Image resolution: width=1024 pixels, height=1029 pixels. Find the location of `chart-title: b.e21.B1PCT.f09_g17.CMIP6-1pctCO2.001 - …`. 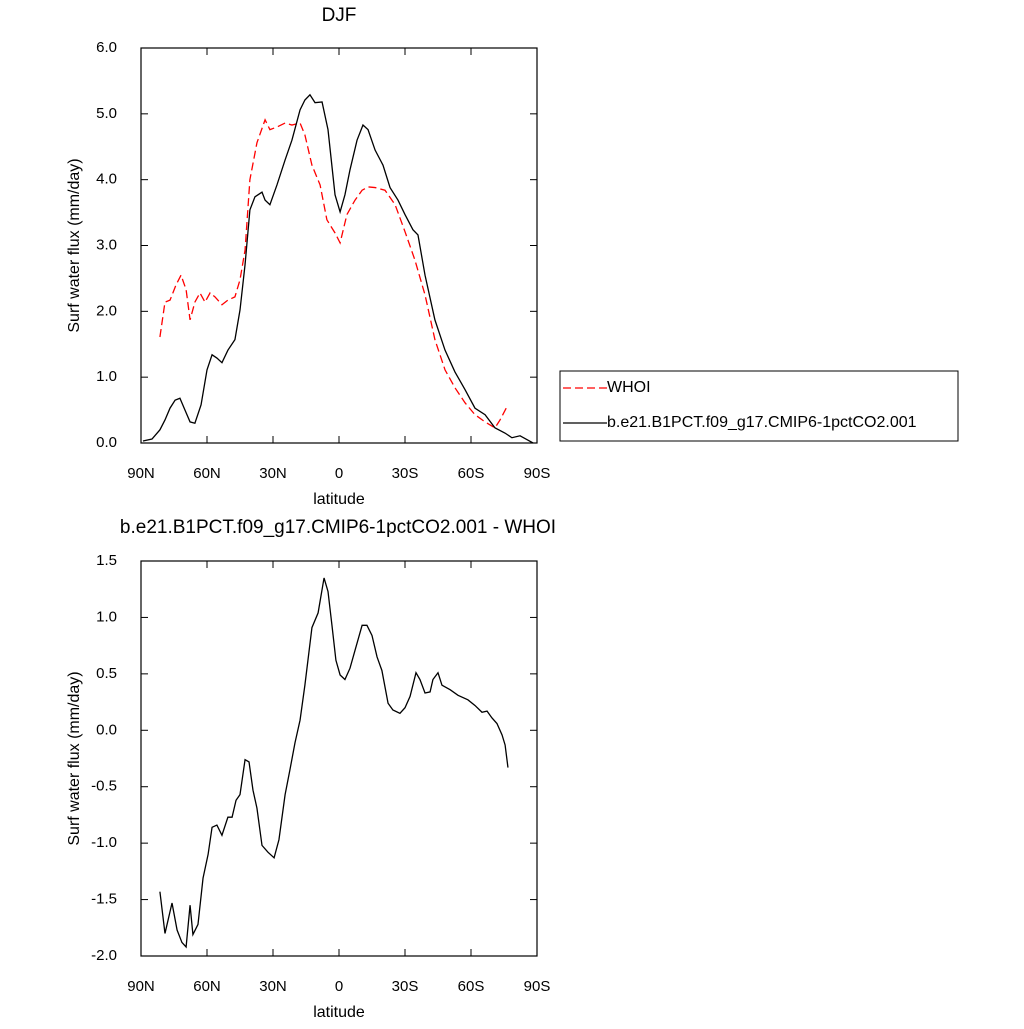

chart-title: b.e21.B1PCT.f09_g17.CMIP6-1pctCO2.001 - … is located at coordinates (338, 527).